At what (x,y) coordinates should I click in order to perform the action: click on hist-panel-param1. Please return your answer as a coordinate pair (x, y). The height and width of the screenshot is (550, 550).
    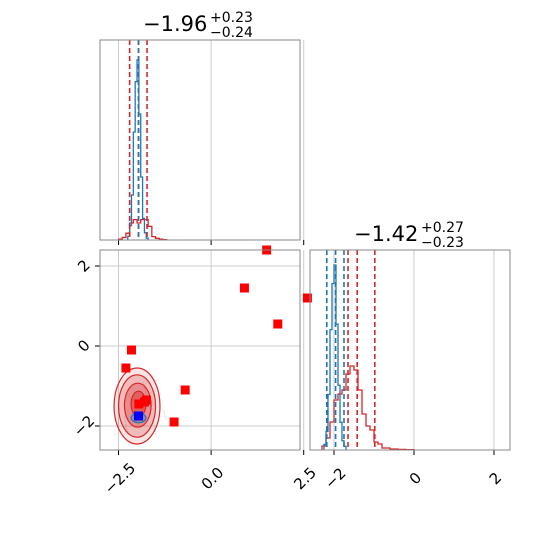
    Looking at the image, I should click on (202, 142).